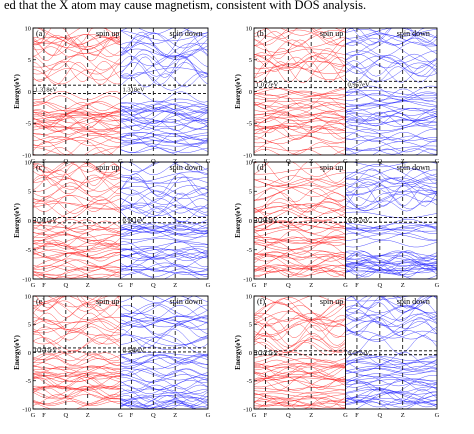  What do you see at coordinates (238, 352) in the screenshot?
I see `y-axis-label: Energy(eV)` at bounding box center [238, 352].